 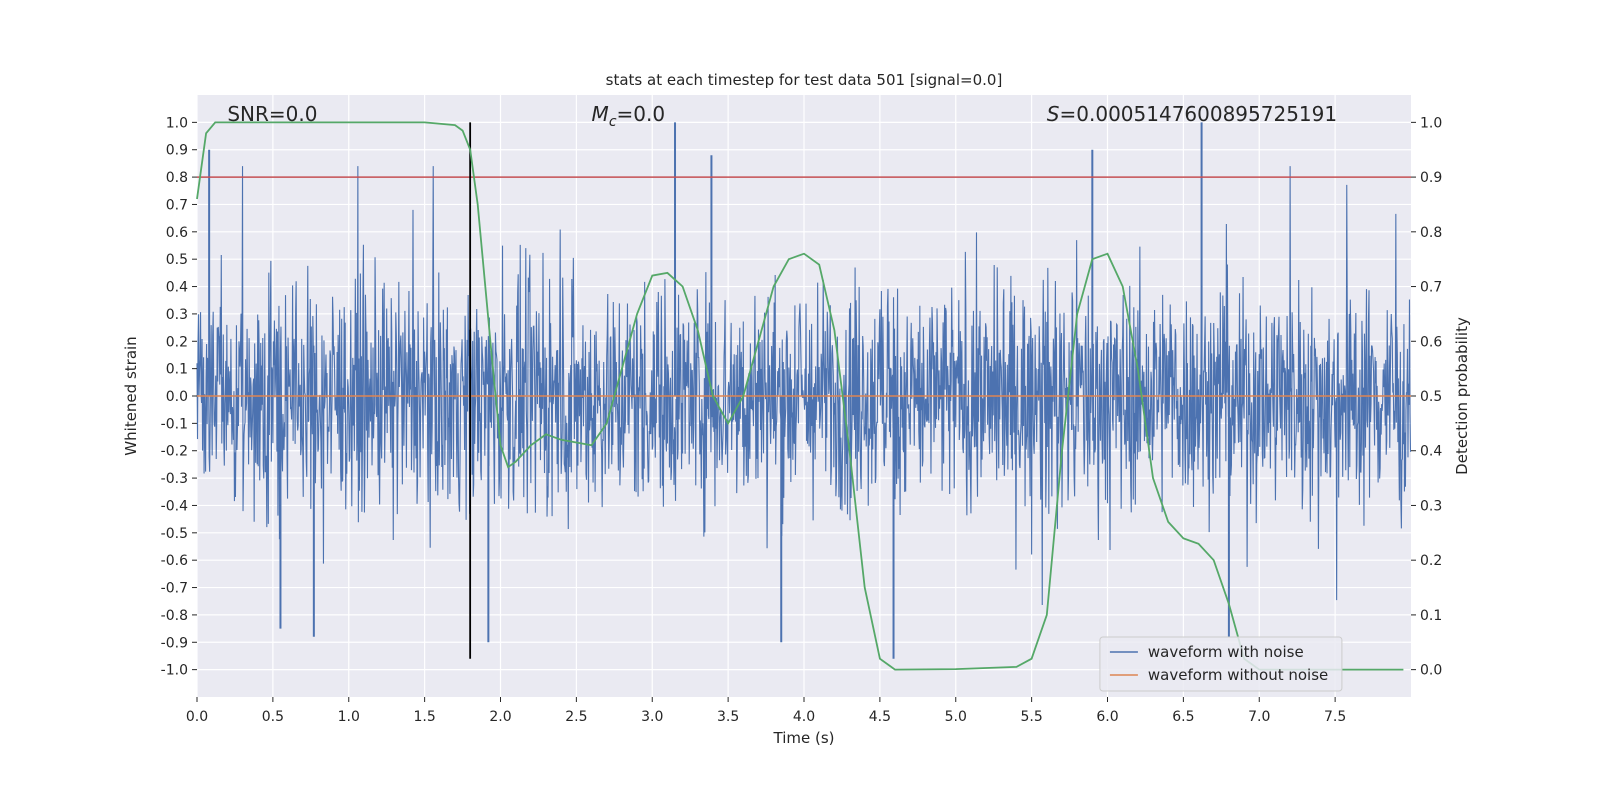 I want to click on mc-annotation: Mc=0.0, so click(x=629, y=116).